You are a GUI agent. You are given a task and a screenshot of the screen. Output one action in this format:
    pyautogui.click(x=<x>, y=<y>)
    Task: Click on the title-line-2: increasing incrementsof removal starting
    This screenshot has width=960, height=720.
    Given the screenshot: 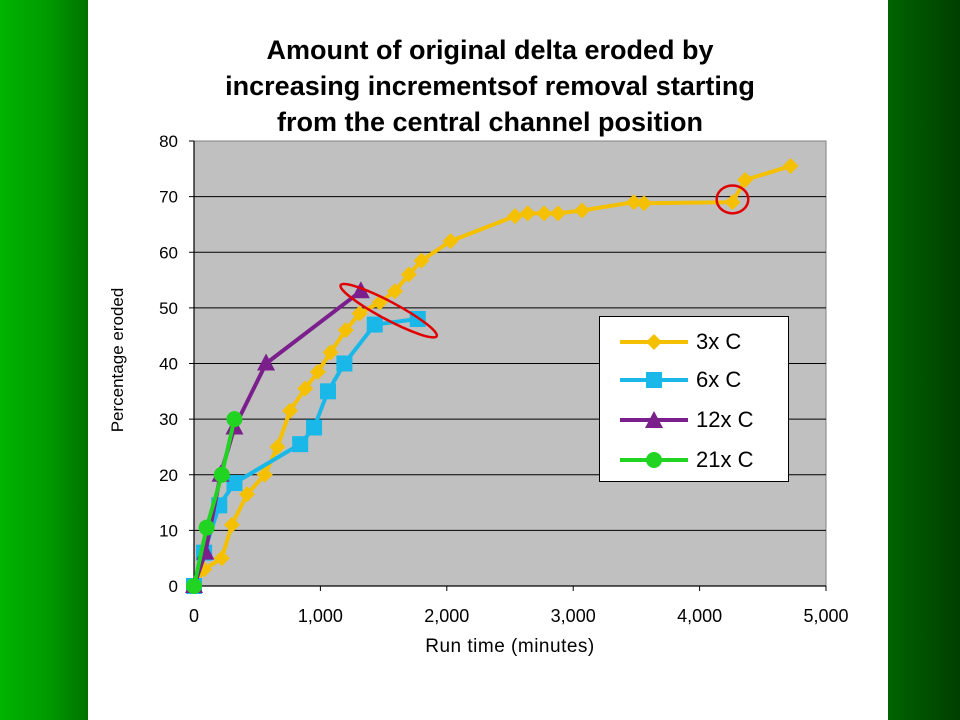 What is the action you would take?
    pyautogui.click(x=490, y=86)
    